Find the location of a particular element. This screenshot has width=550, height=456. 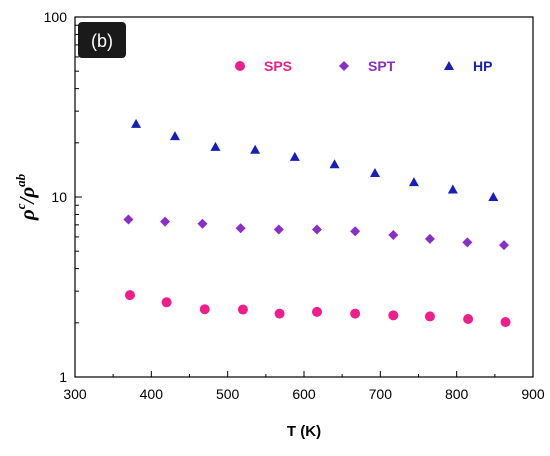

series-hp is located at coordinates (315, 159).